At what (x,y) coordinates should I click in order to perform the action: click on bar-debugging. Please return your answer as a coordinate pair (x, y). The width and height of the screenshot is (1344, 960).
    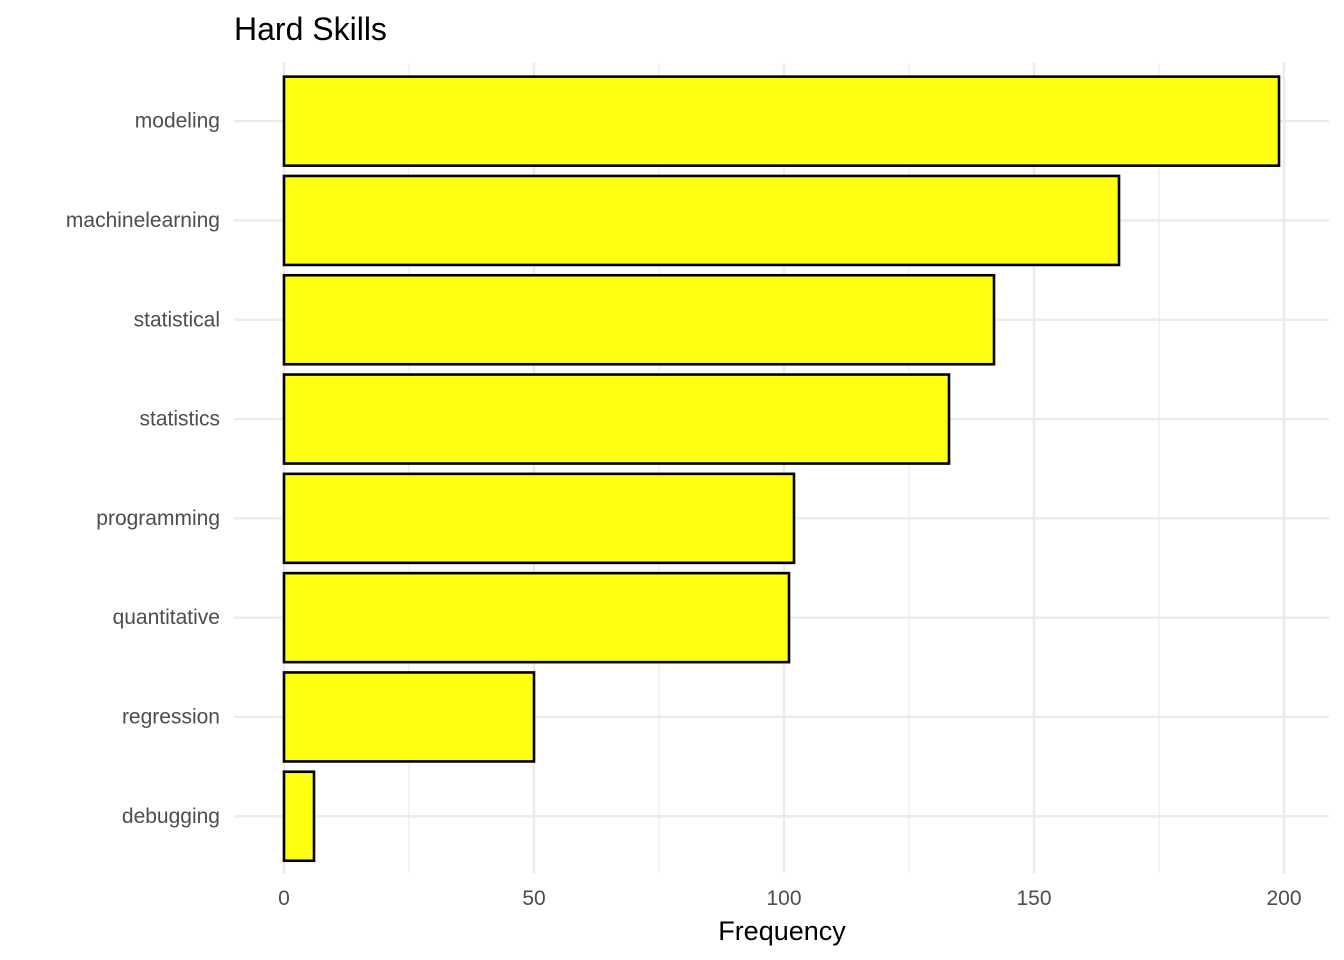
    Looking at the image, I should click on (299, 816).